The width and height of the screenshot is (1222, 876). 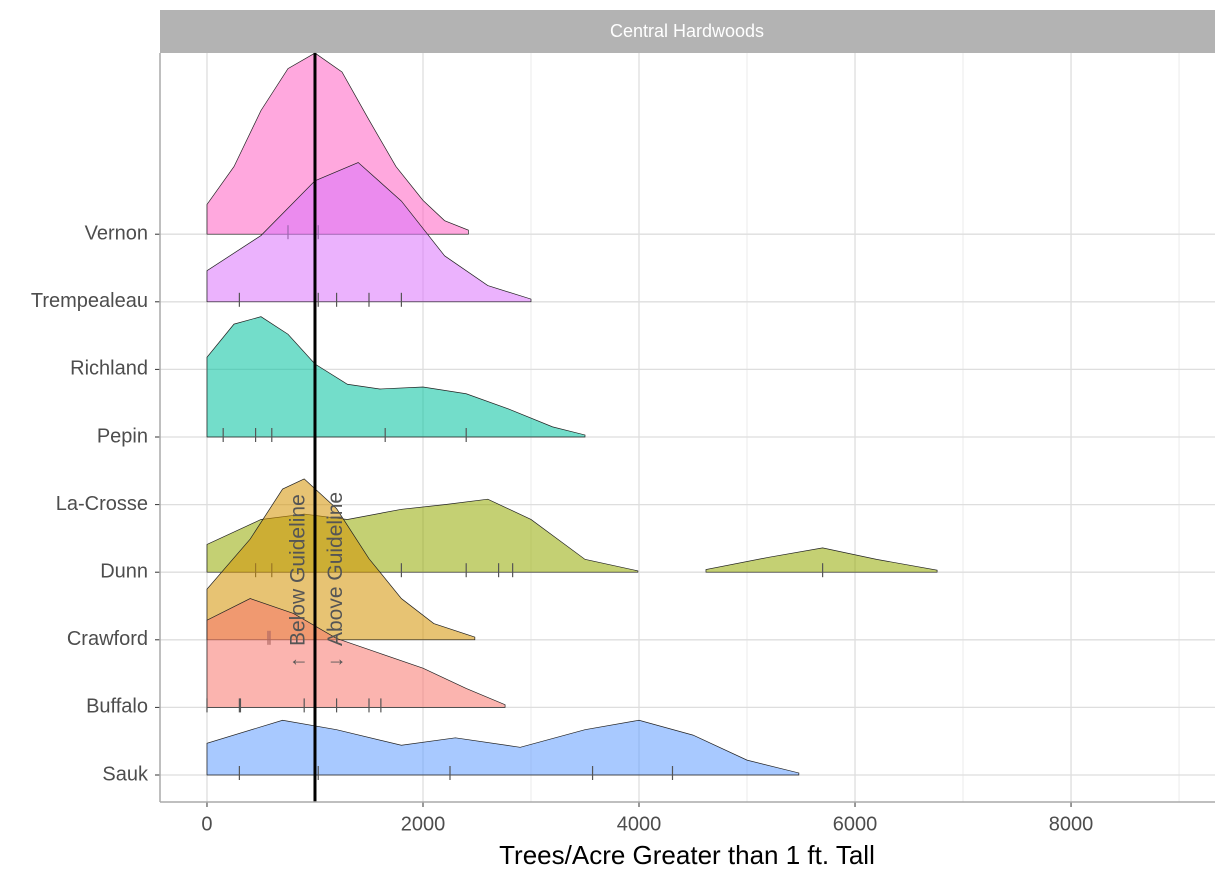 I want to click on x-axis-title: Trees/Acre Greater than 1 ft. Tall, so click(x=687, y=855).